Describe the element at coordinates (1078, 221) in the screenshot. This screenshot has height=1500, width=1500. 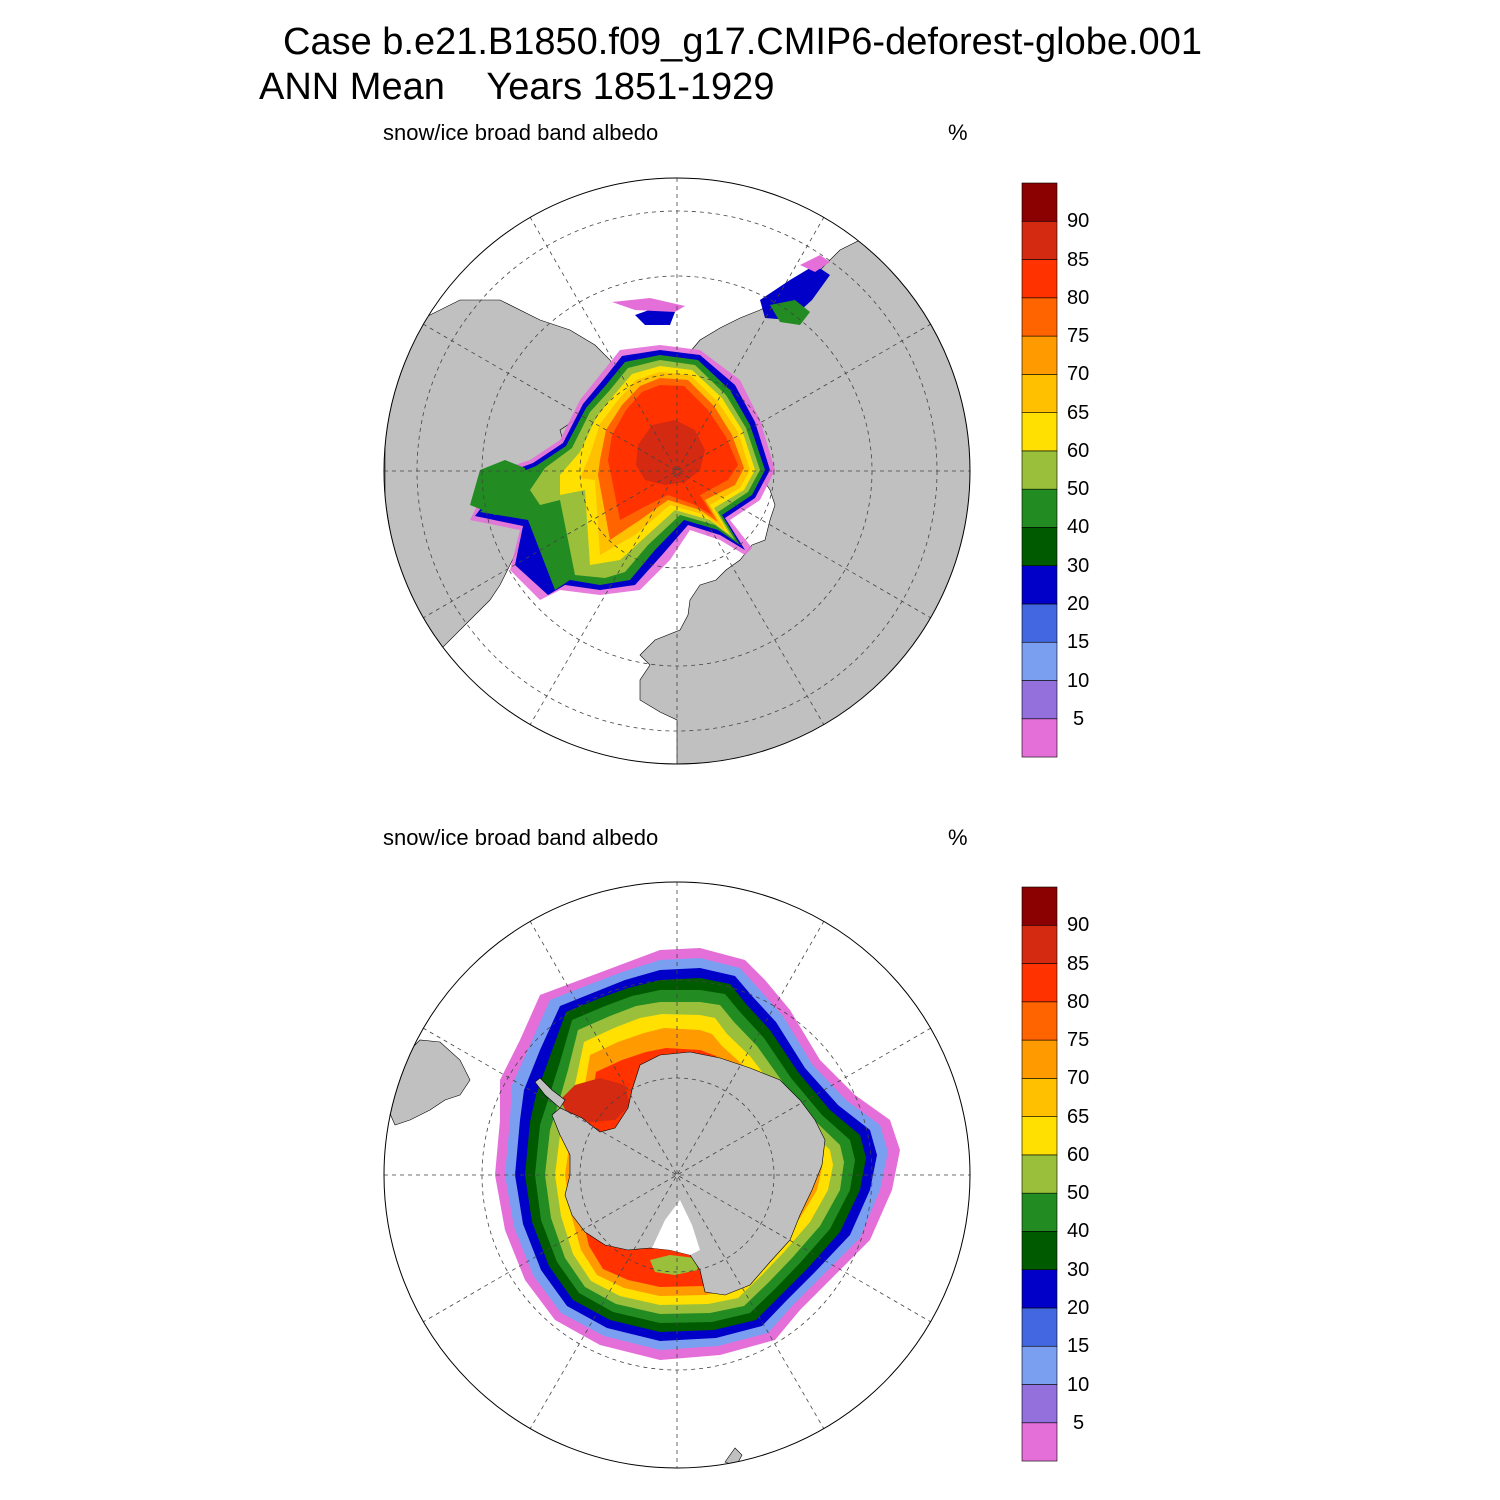
I see `colorbar-north-tick-label: 90` at that location.